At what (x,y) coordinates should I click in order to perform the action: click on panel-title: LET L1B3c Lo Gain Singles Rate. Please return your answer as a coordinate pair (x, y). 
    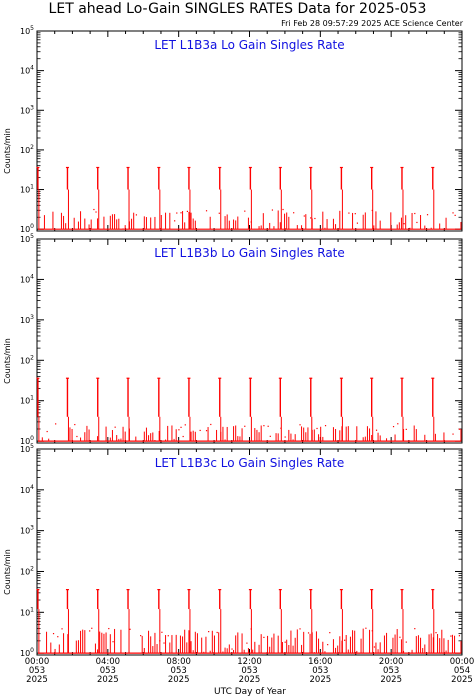
    Looking at the image, I should click on (250, 463).